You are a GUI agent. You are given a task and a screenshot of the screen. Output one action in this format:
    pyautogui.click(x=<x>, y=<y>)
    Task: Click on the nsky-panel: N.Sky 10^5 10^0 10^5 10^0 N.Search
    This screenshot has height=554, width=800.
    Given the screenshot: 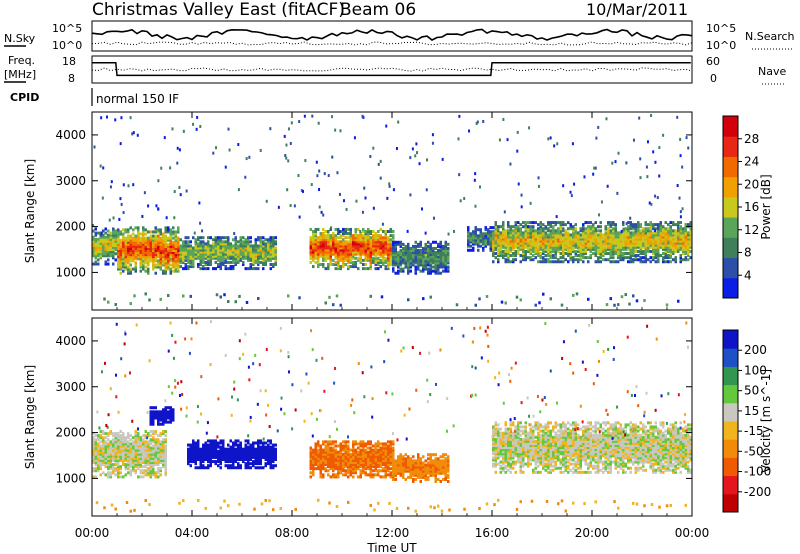 What is the action you would take?
    pyautogui.click(x=399, y=36)
    